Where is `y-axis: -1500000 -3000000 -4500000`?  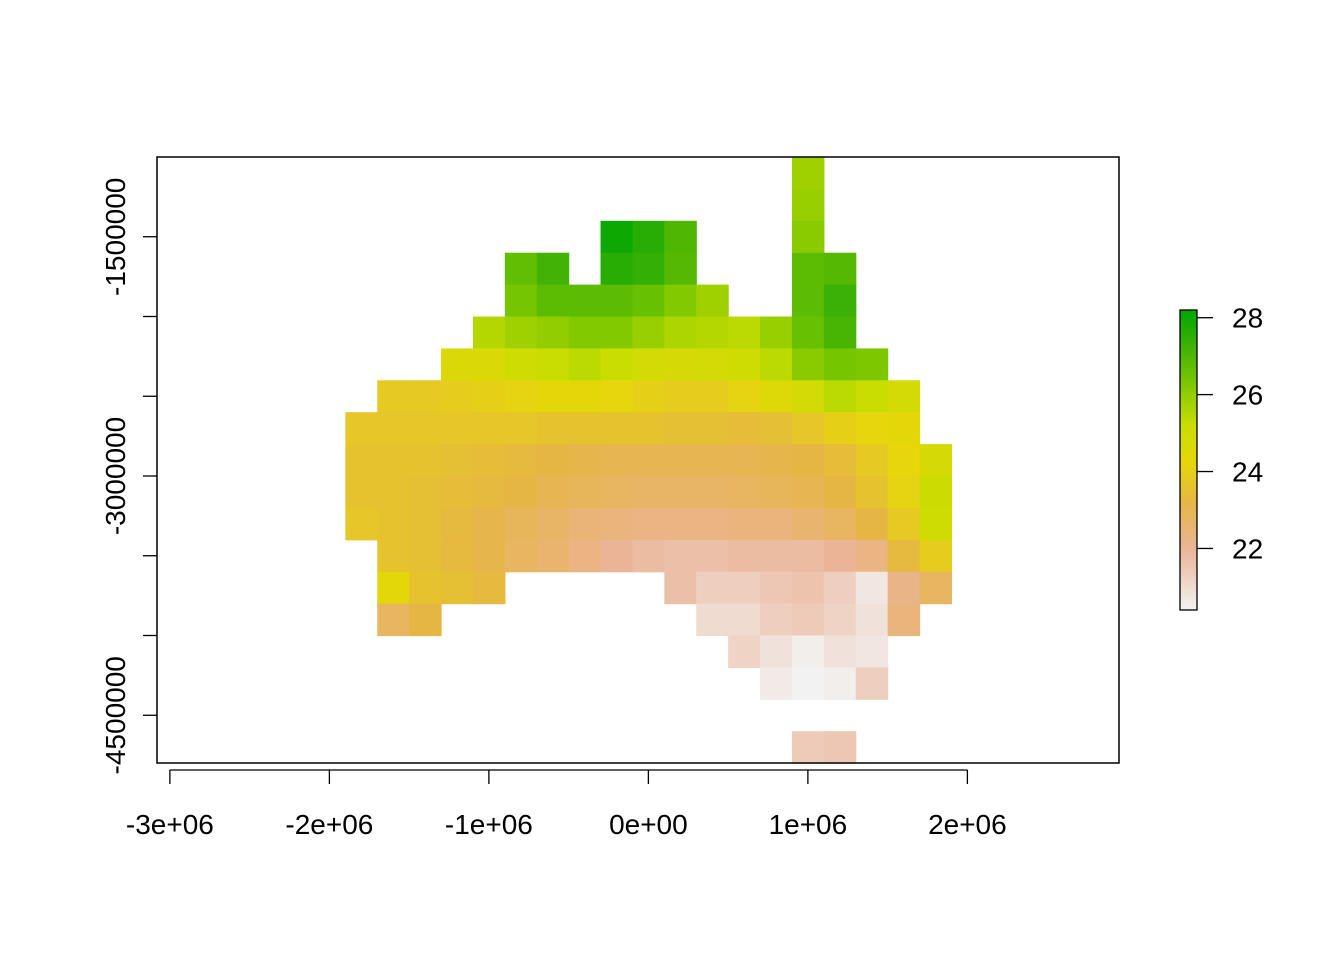 y-axis: -1500000 -3000000 -4500000 is located at coordinates (128, 476).